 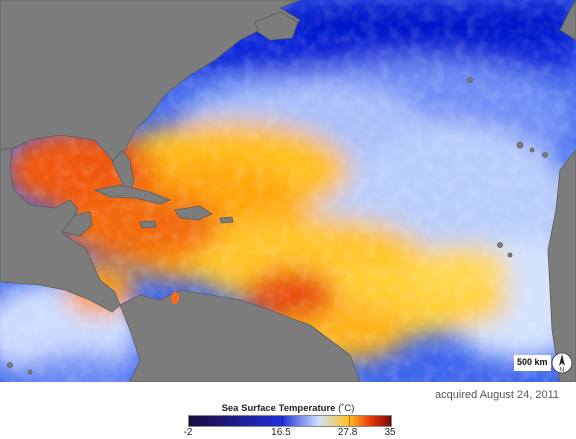 I want to click on scale-bar-line, so click(x=532, y=370).